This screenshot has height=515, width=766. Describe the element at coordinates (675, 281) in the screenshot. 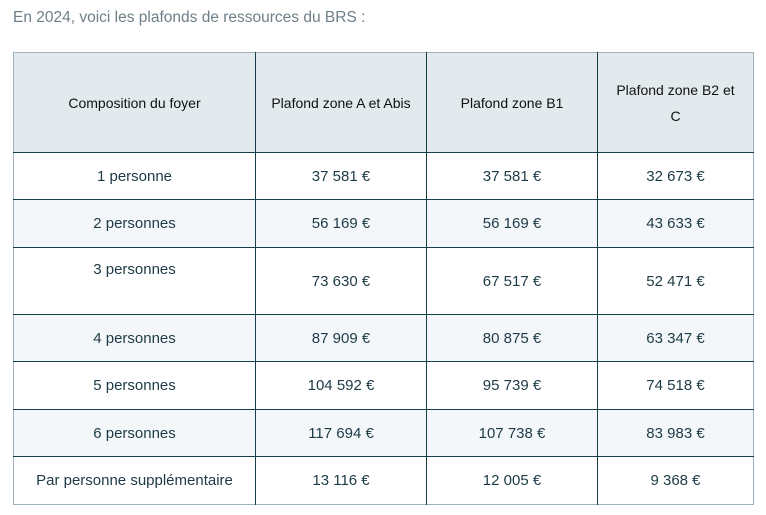

I see `cell-zone-b2-c: 52 471 €` at that location.